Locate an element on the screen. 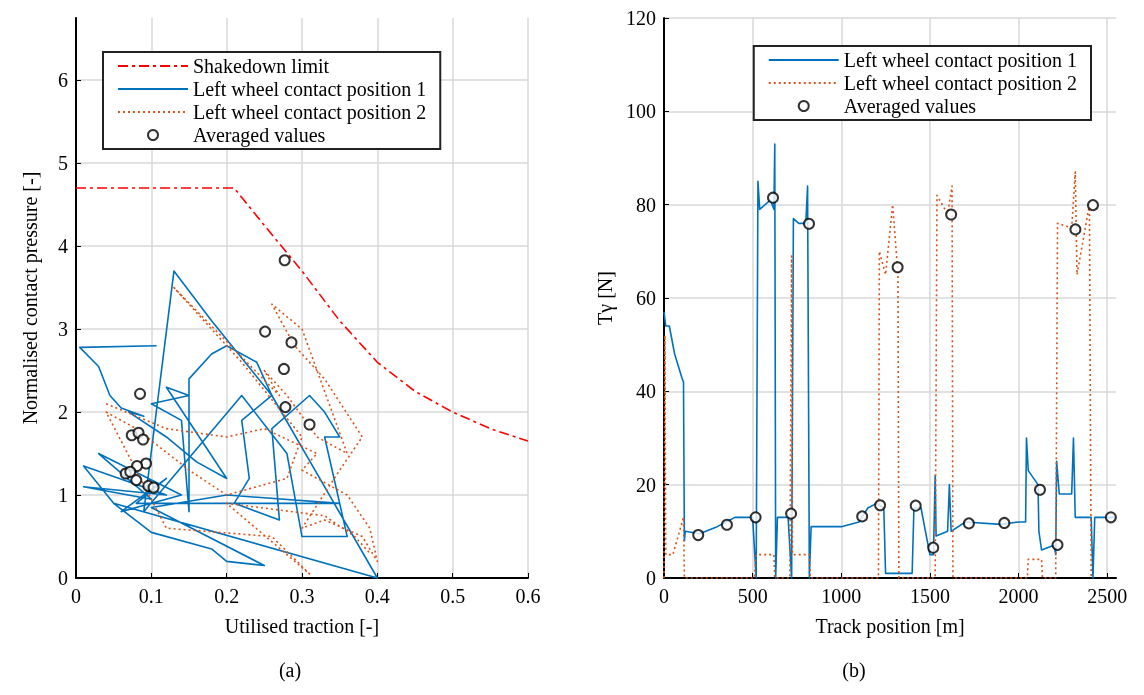  y-tick-label: 4 is located at coordinates (63, 246).